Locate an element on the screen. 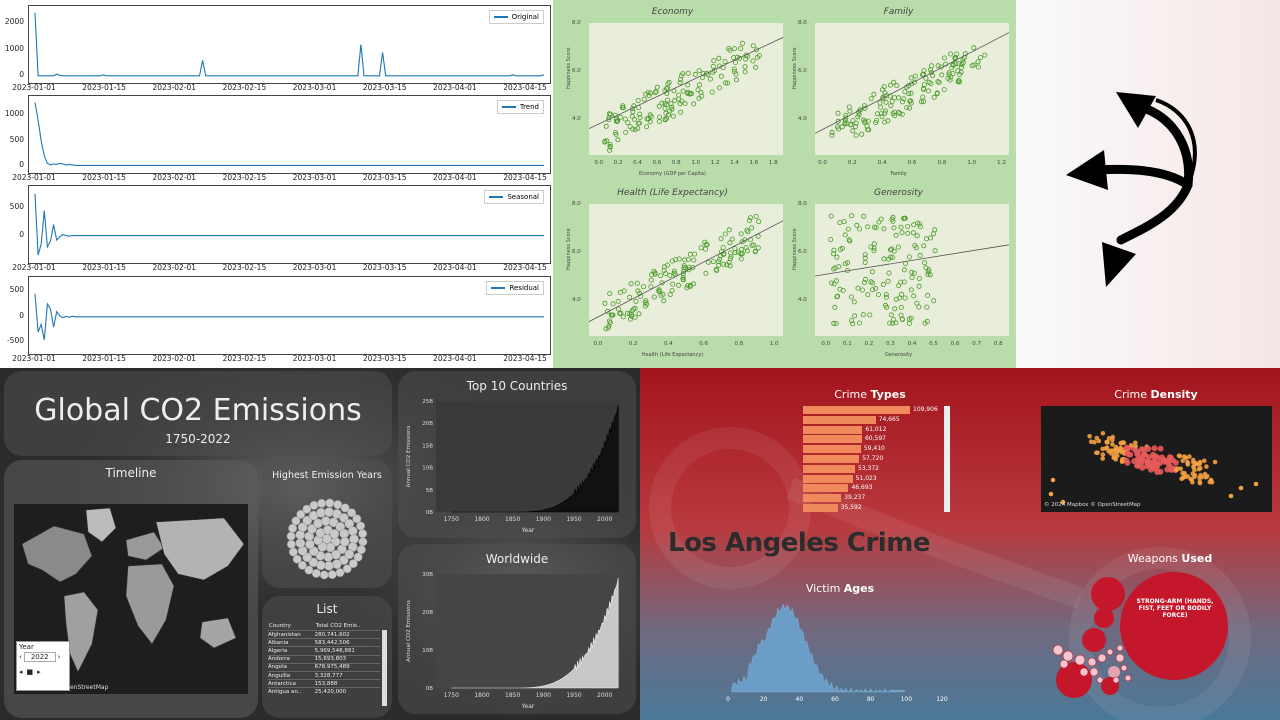 This screenshot has width=1280, height=720. x-tick-label: 1850 is located at coordinates (512, 519).